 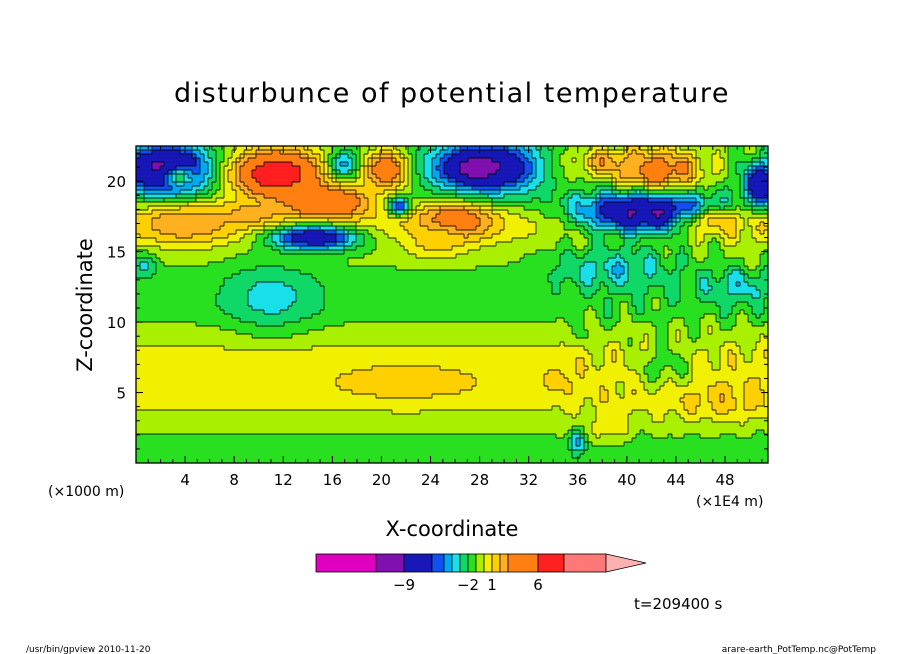 What do you see at coordinates (452, 529) in the screenshot?
I see `x-axis-label: X-coordinate` at bounding box center [452, 529].